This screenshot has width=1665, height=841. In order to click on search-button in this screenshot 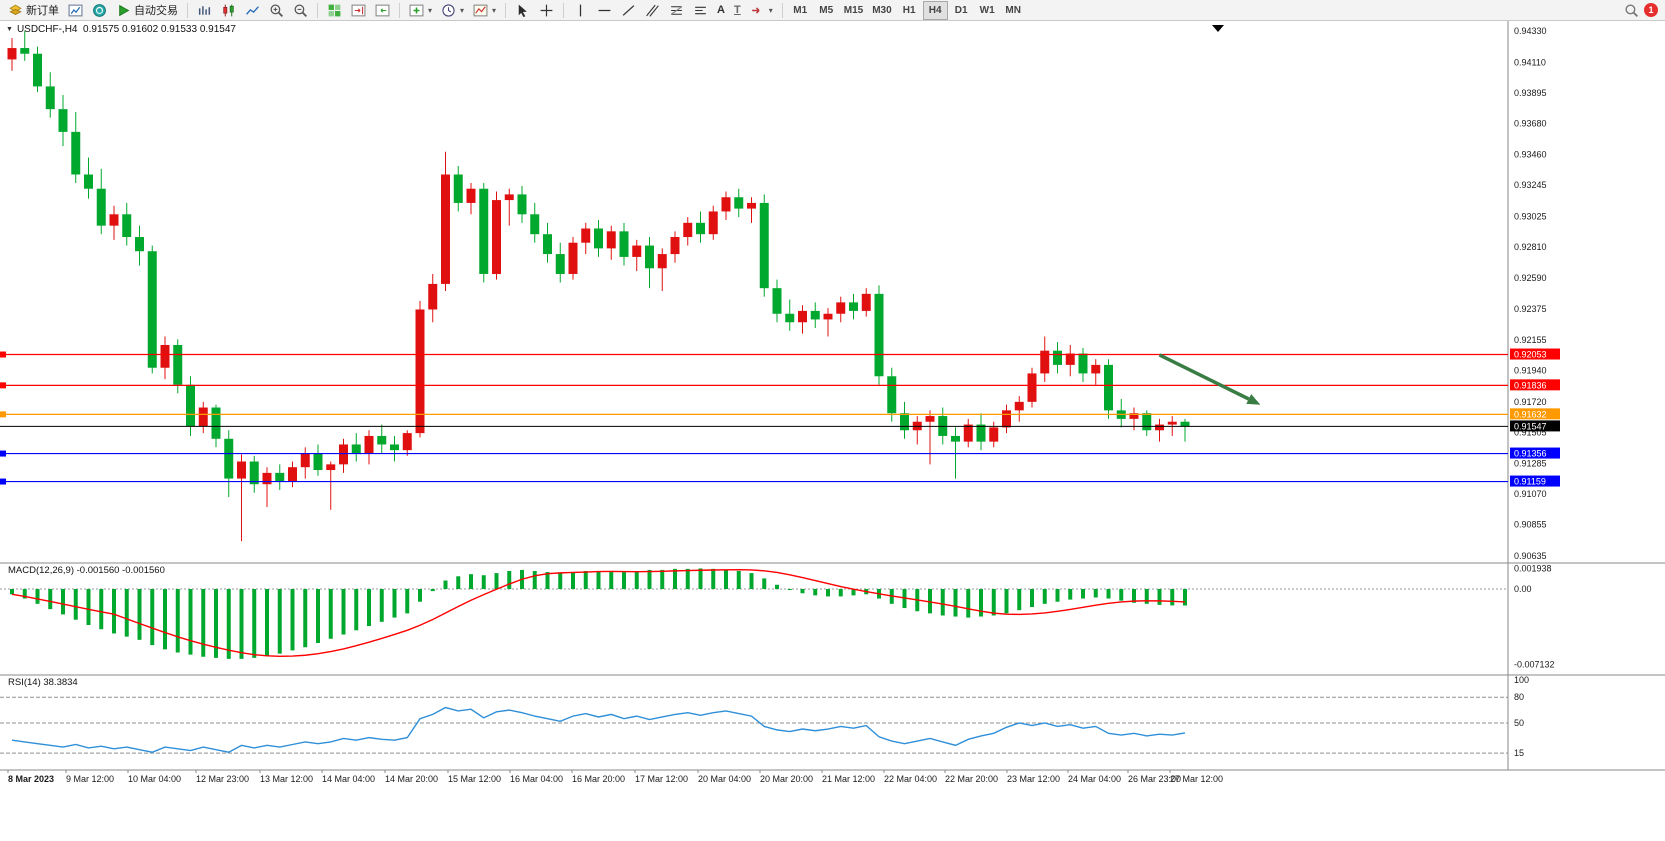, I will do `click(1631, 10)`.